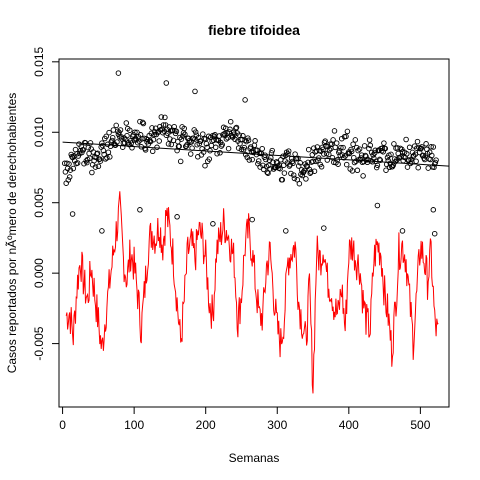 This screenshot has height=480, width=480. What do you see at coordinates (206, 425) in the screenshot?
I see `x-tick-label: 200` at bounding box center [206, 425].